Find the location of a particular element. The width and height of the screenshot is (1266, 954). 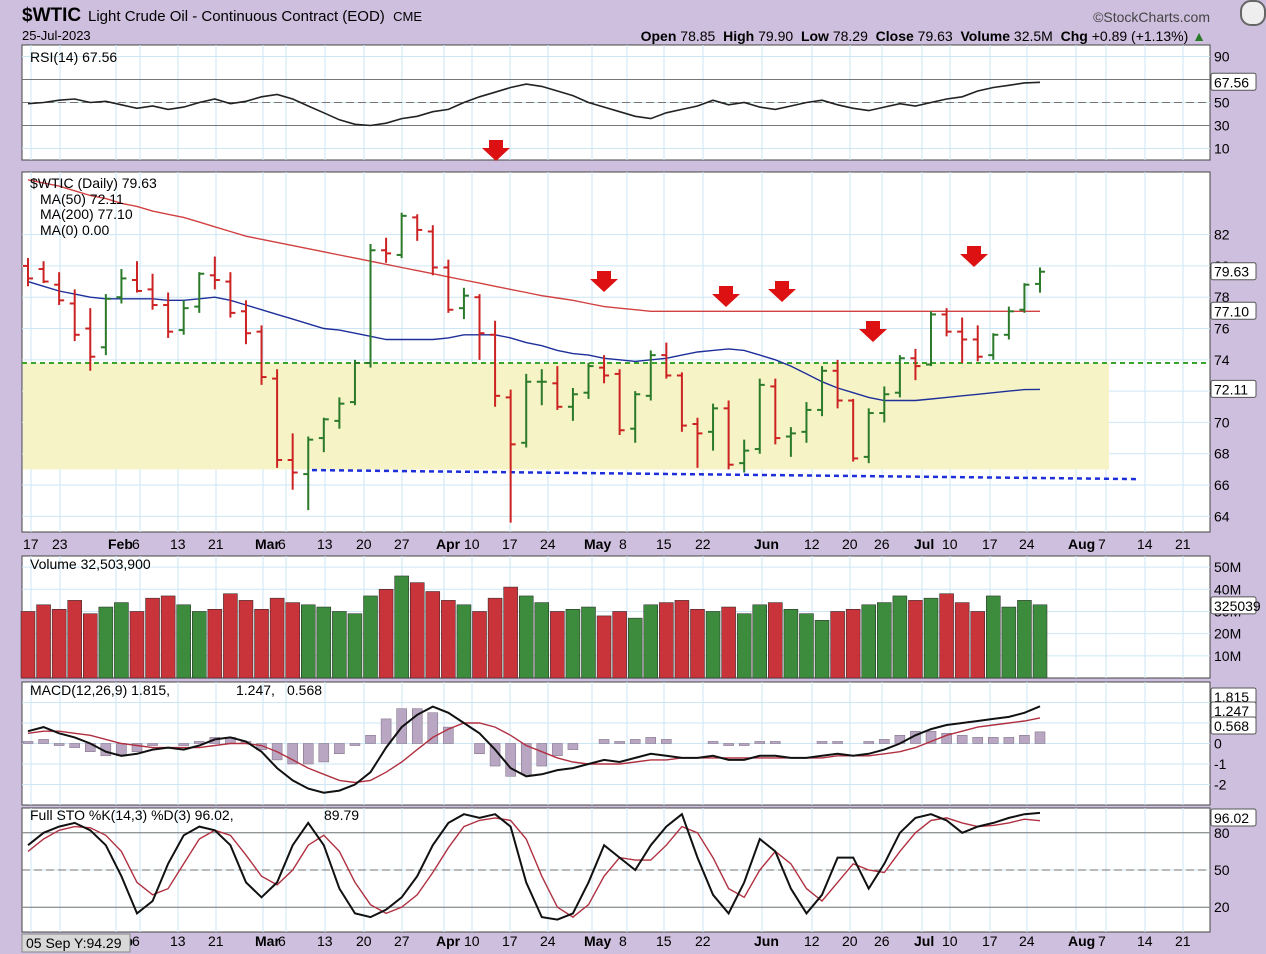

volume-title: Volume 32,503,900 is located at coordinates (90, 564).